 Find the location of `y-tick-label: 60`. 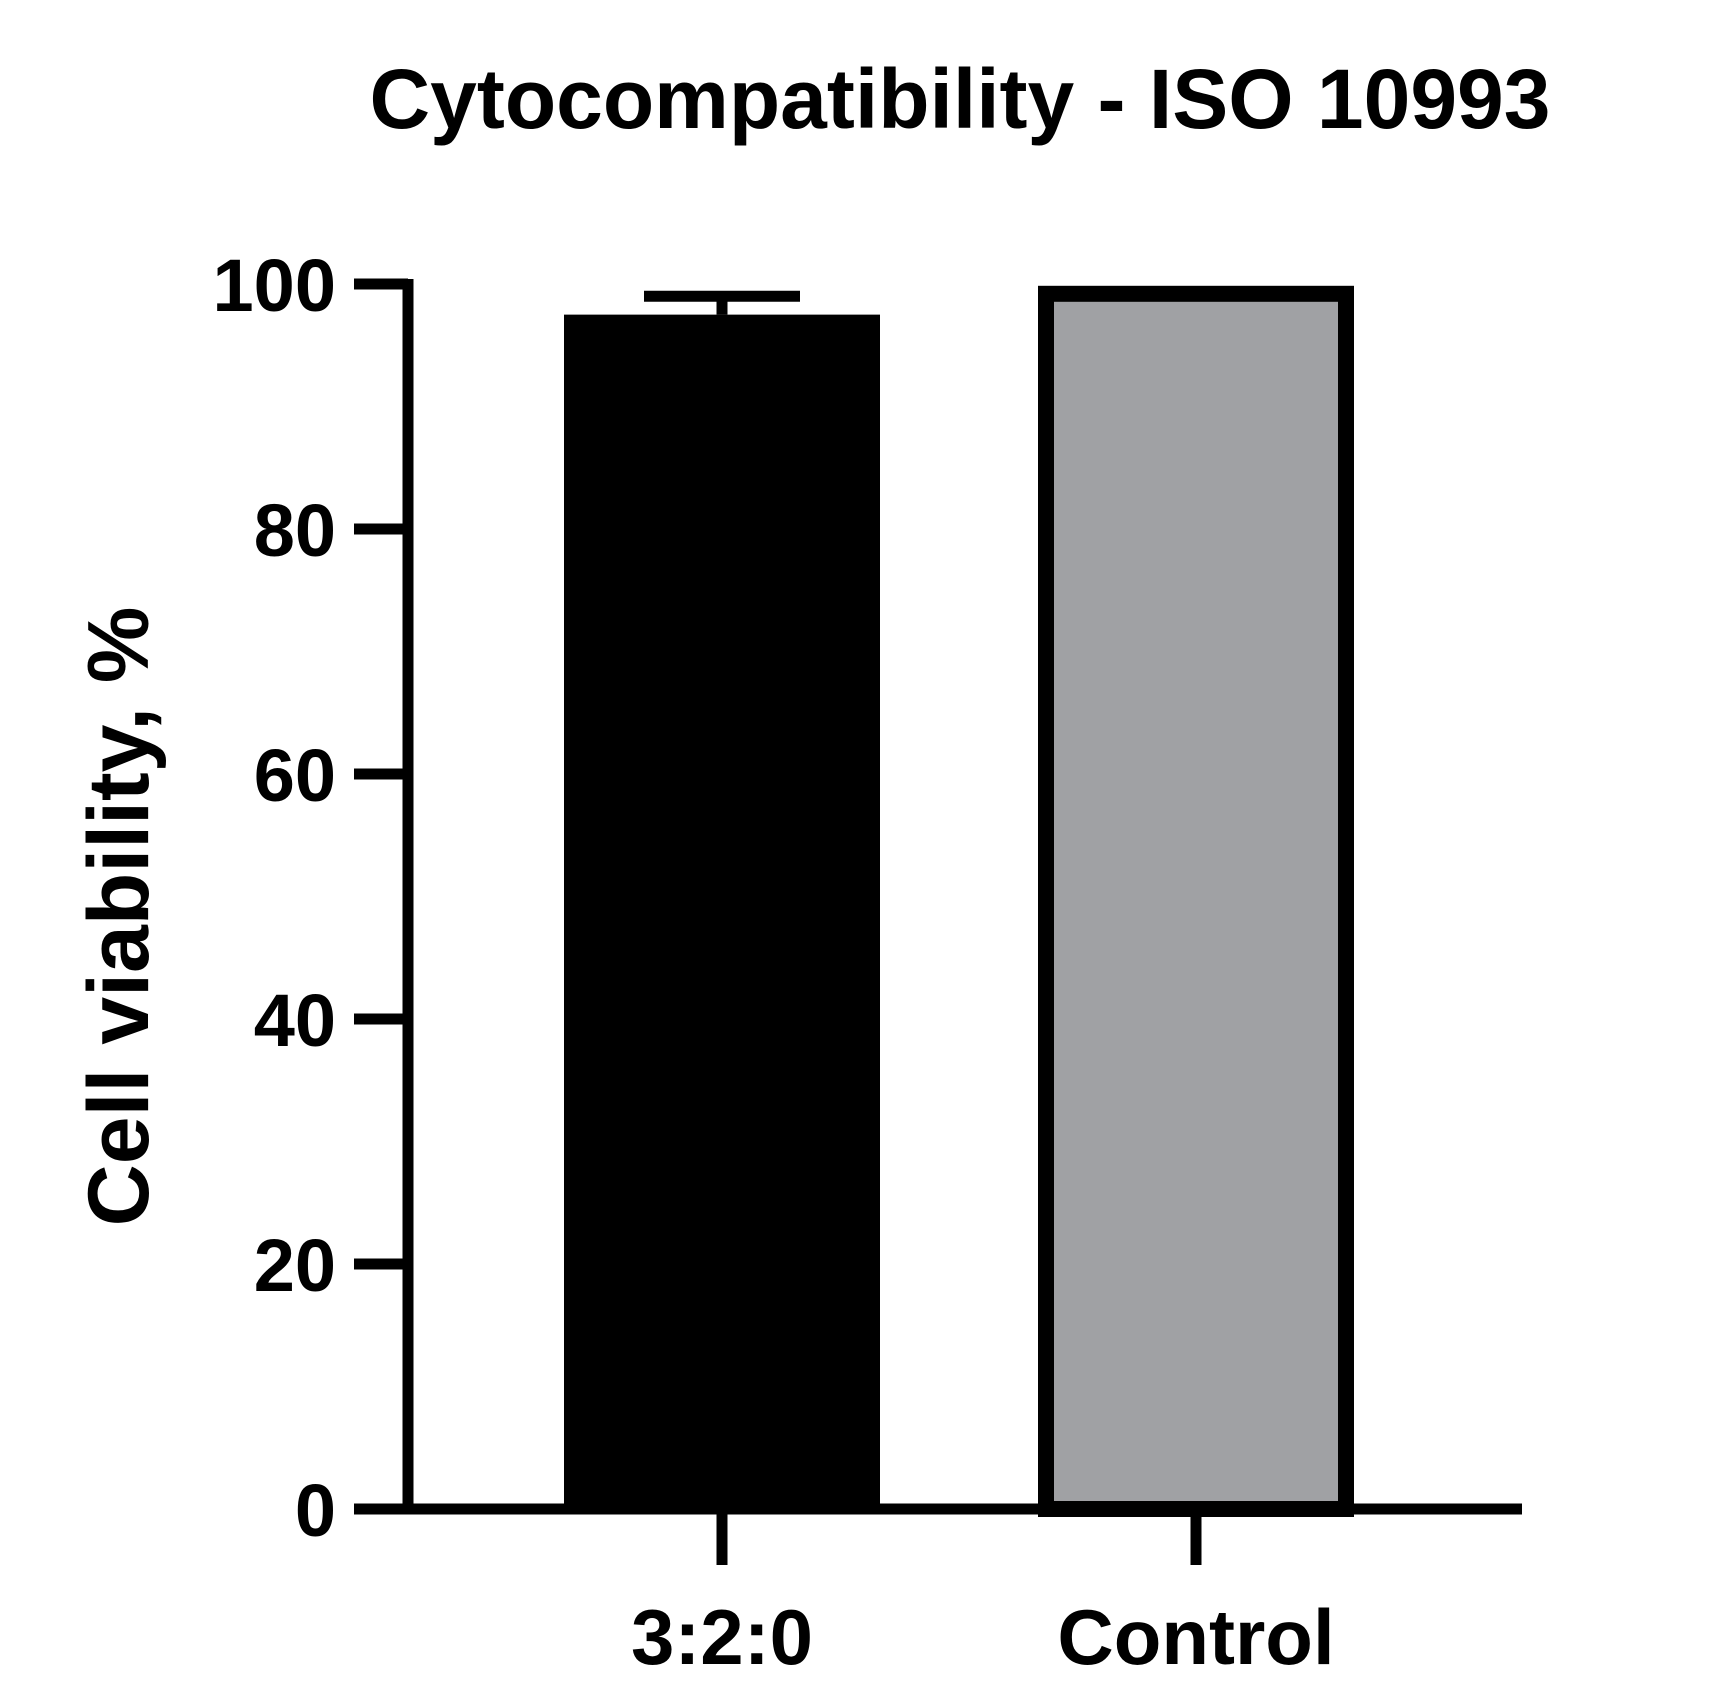

y-tick-label: 60 is located at coordinates (295, 775).